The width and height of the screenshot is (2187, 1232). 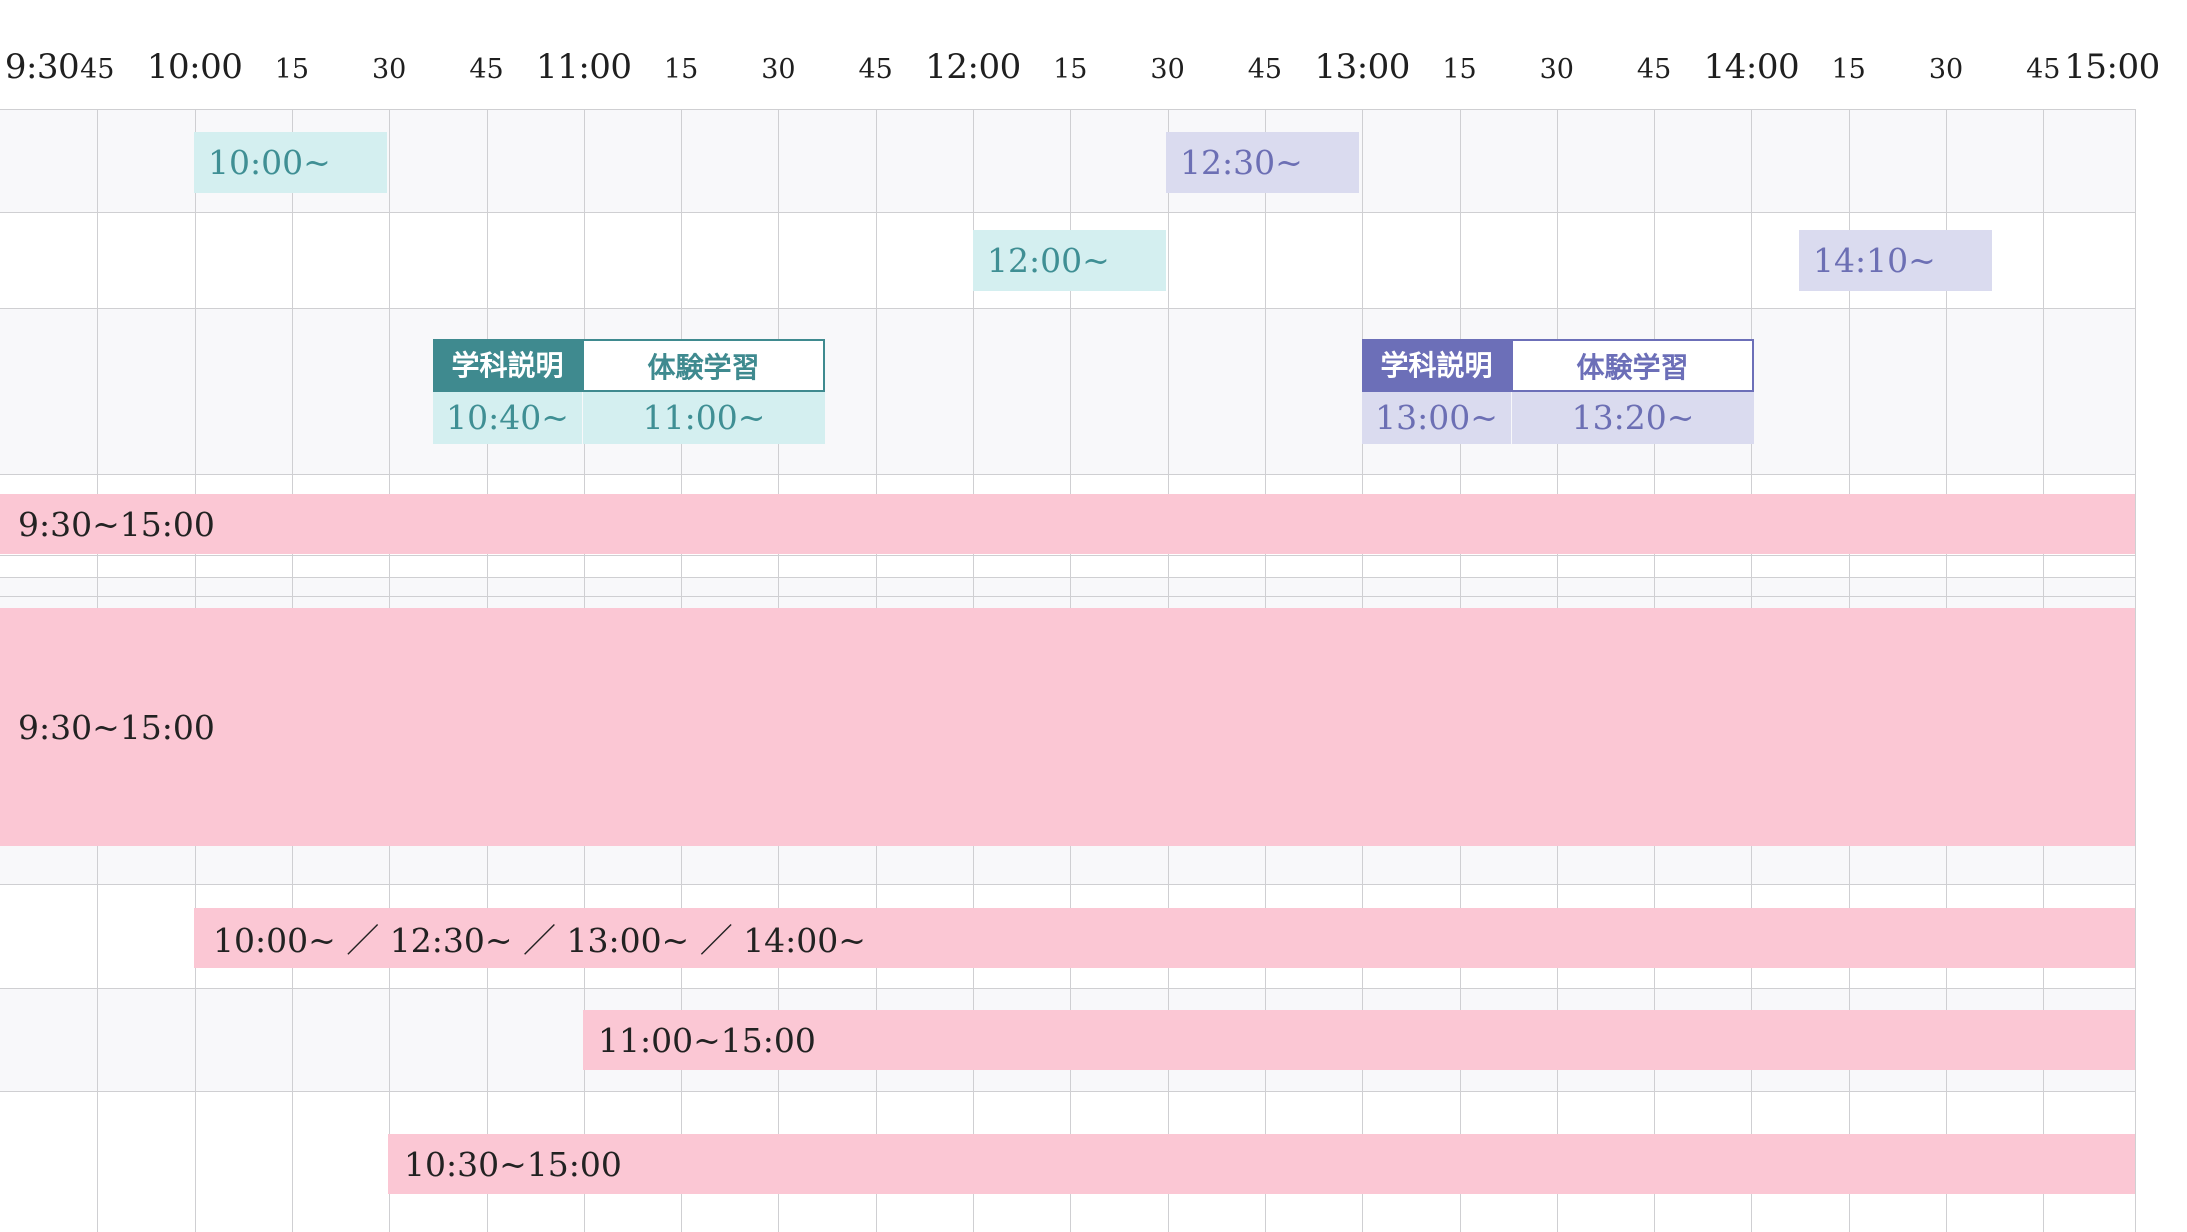 What do you see at coordinates (1751, 67) in the screenshot?
I see `tick-label-hour: 14:00` at bounding box center [1751, 67].